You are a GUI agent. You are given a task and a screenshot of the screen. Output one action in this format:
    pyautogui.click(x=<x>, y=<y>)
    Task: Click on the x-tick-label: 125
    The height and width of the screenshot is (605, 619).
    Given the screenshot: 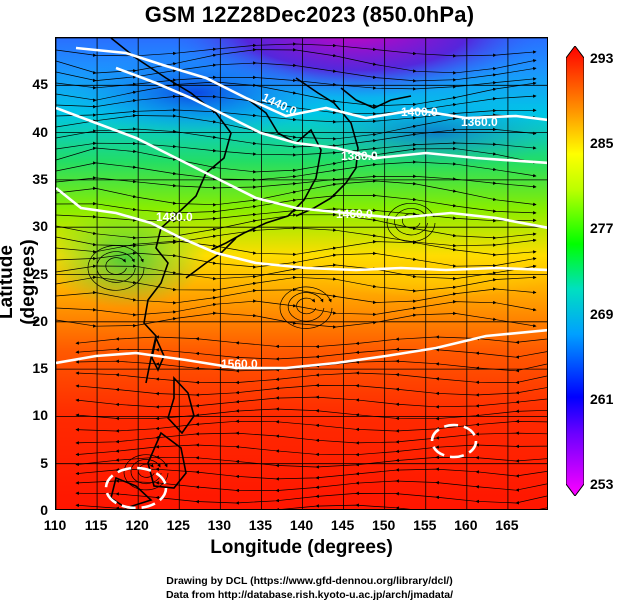 What is the action you would take?
    pyautogui.click(x=178, y=525)
    